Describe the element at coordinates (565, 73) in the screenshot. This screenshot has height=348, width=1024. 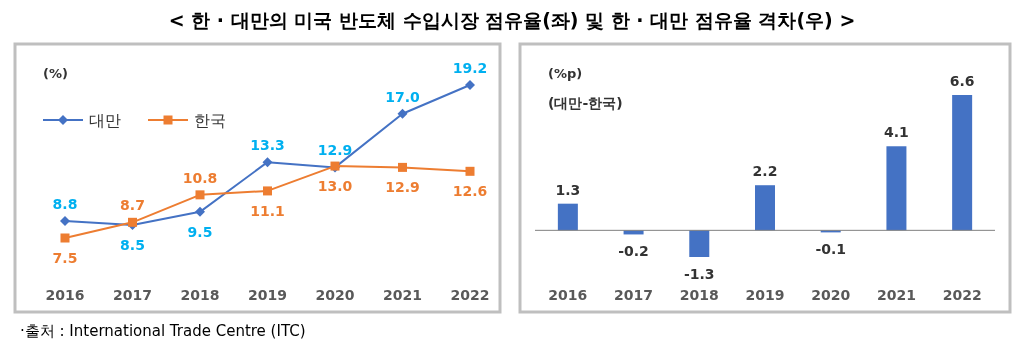
I see `y-axis-title: (%p)` at that location.